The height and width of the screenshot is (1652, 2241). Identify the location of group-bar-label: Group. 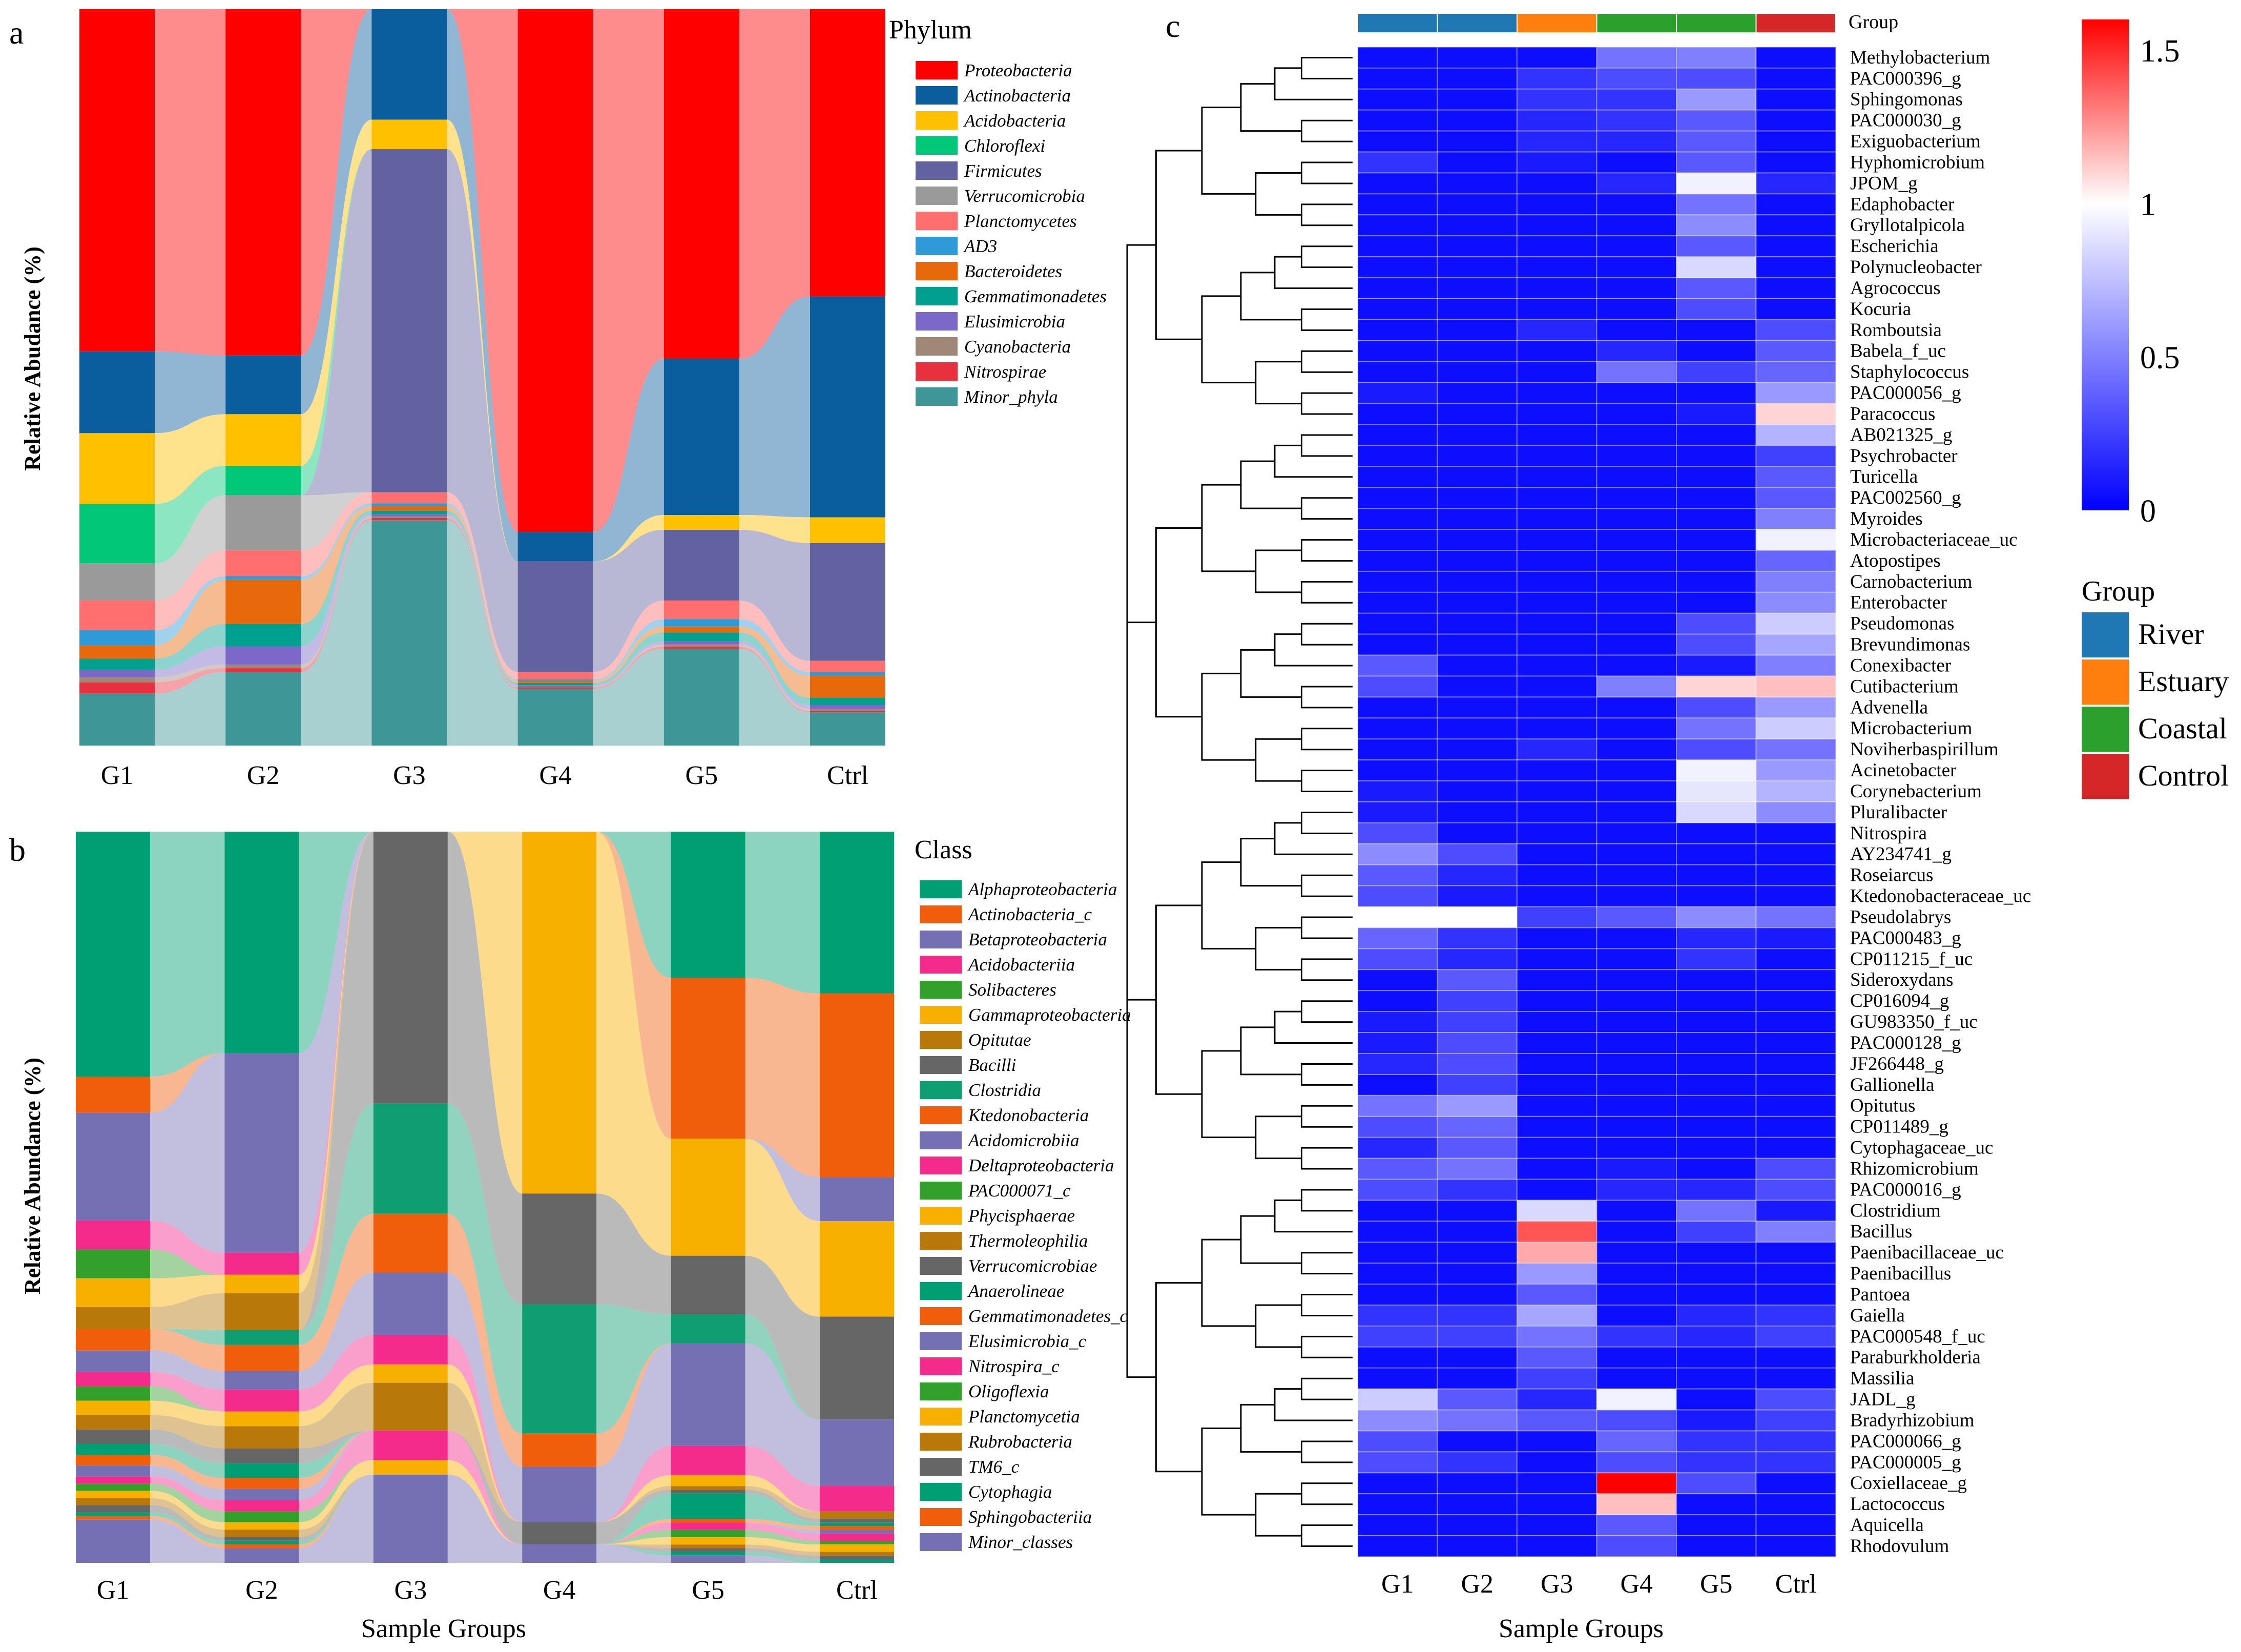
(1874, 22).